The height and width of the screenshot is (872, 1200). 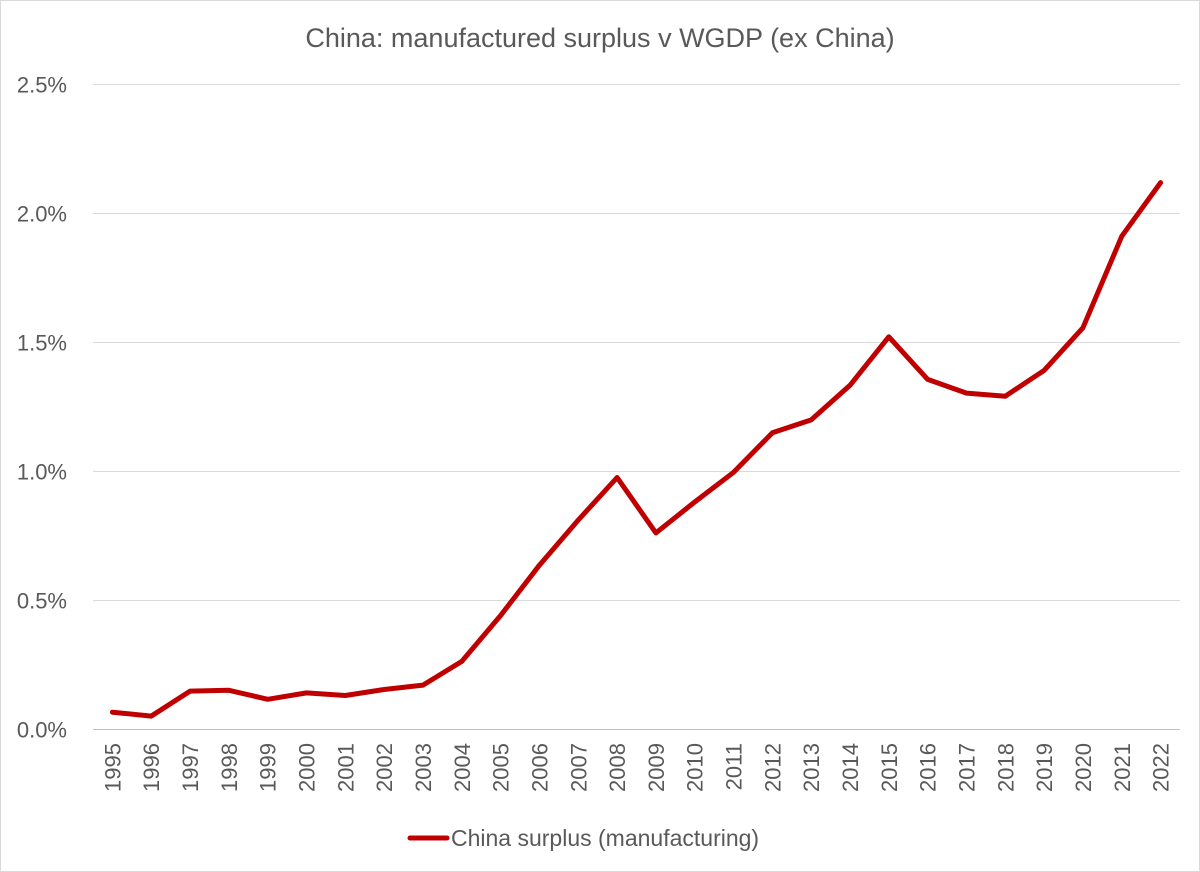 I want to click on x-tick-label: 2009, so click(x=656, y=767).